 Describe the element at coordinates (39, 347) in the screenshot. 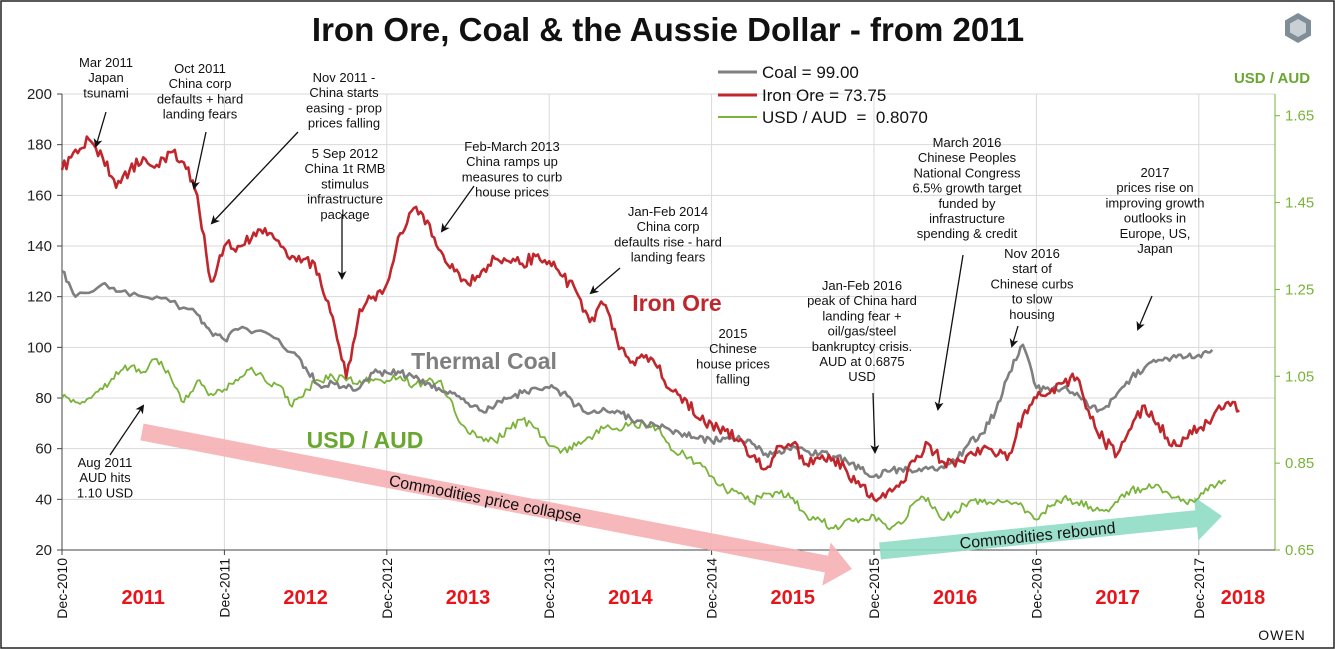

I see `left-tick-label: 100` at that location.